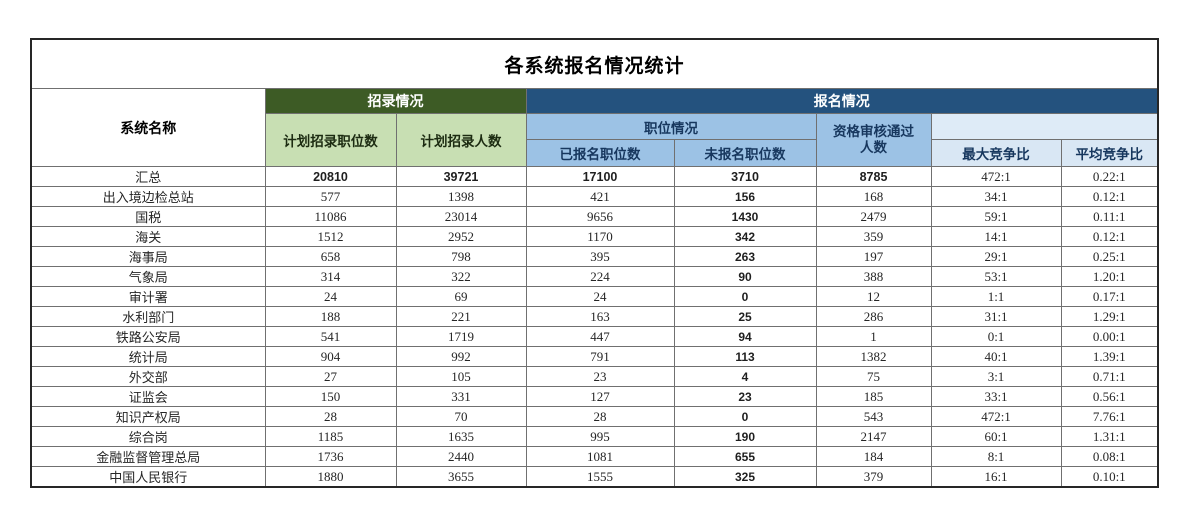 The height and width of the screenshot is (507, 1190). I want to click on value-cell: 40:1, so click(996, 356).